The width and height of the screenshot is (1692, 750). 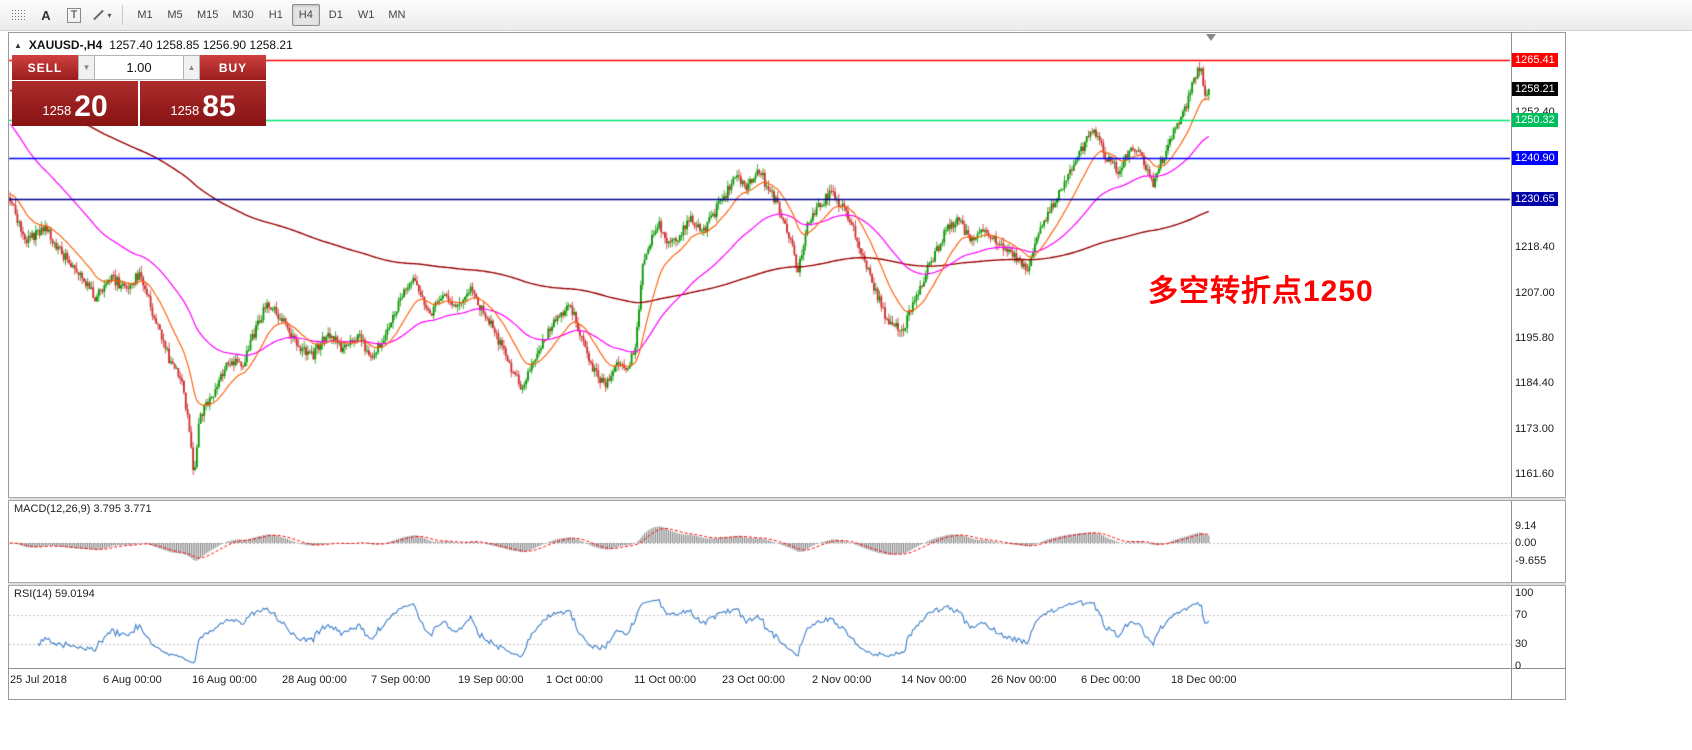 What do you see at coordinates (86, 67) in the screenshot?
I see `volume-decrease-button: ▼` at bounding box center [86, 67].